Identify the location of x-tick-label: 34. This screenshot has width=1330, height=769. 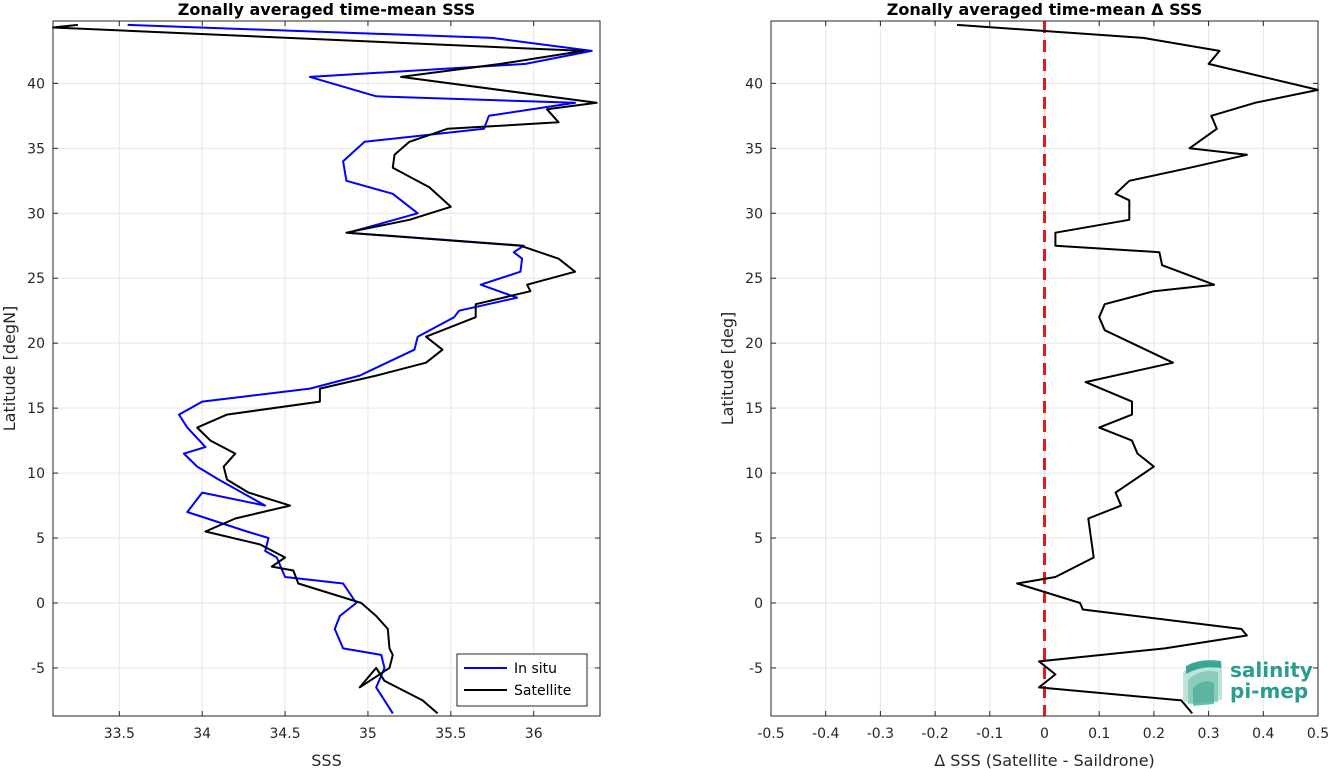
(202, 734).